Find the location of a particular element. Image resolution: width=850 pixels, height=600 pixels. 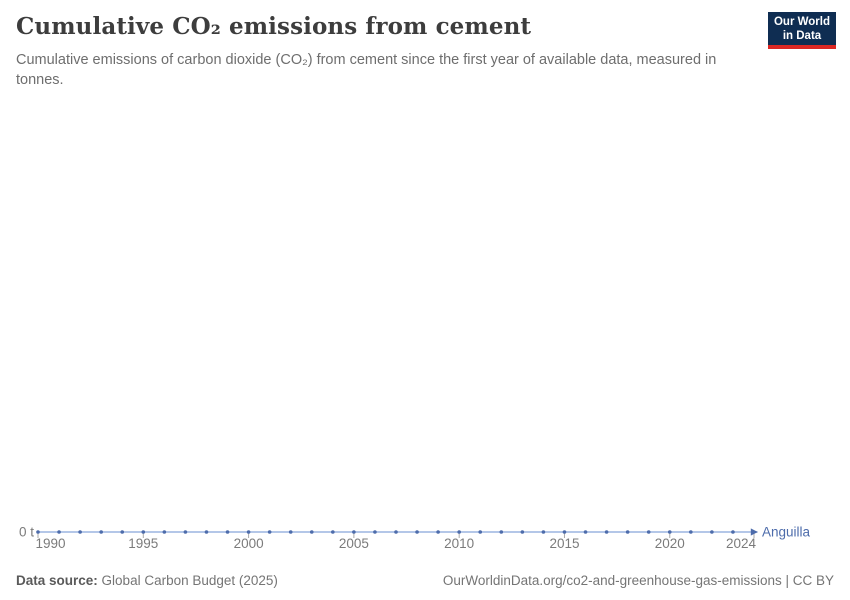

x-axis-tick-label: 2015 is located at coordinates (564, 543).